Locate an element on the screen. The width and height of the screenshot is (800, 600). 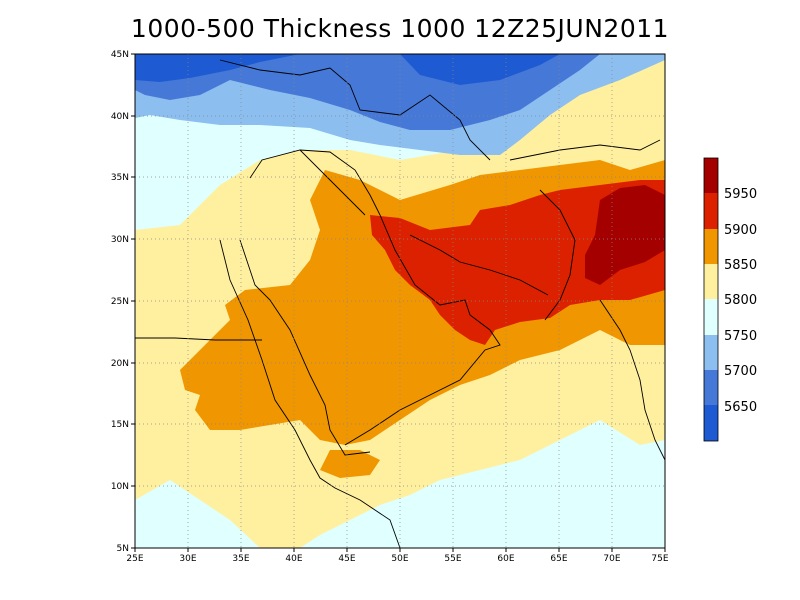
lat-label: 40N is located at coordinates (120, 117).